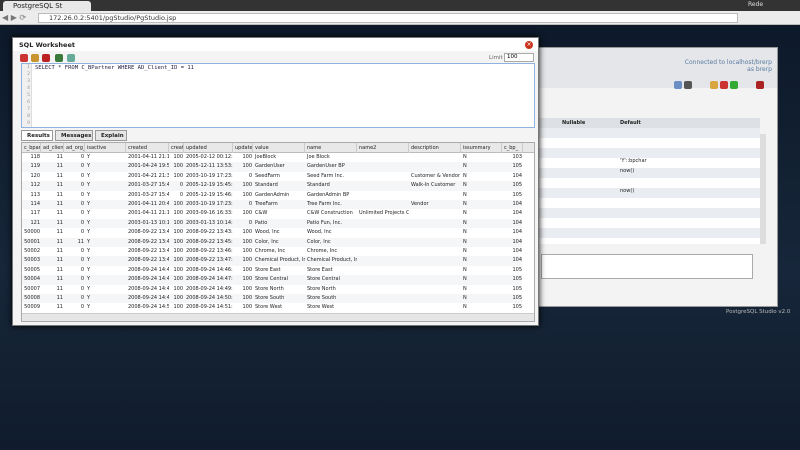 The height and width of the screenshot is (450, 800). I want to click on column-header: created, so click(148, 148).